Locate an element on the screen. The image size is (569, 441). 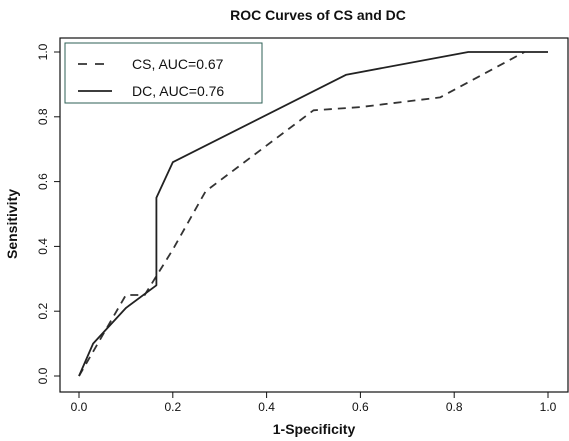
y-tick-label: 0.6 is located at coordinates (43, 181).